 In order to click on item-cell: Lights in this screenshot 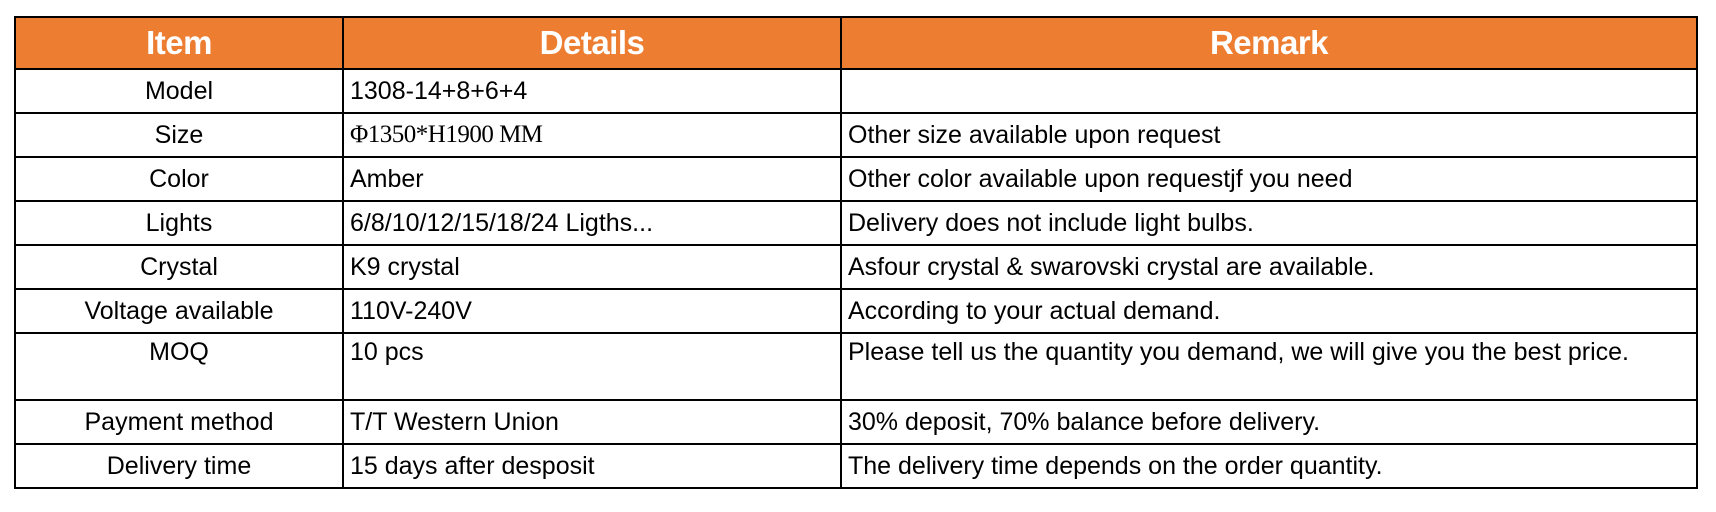, I will do `click(179, 223)`.